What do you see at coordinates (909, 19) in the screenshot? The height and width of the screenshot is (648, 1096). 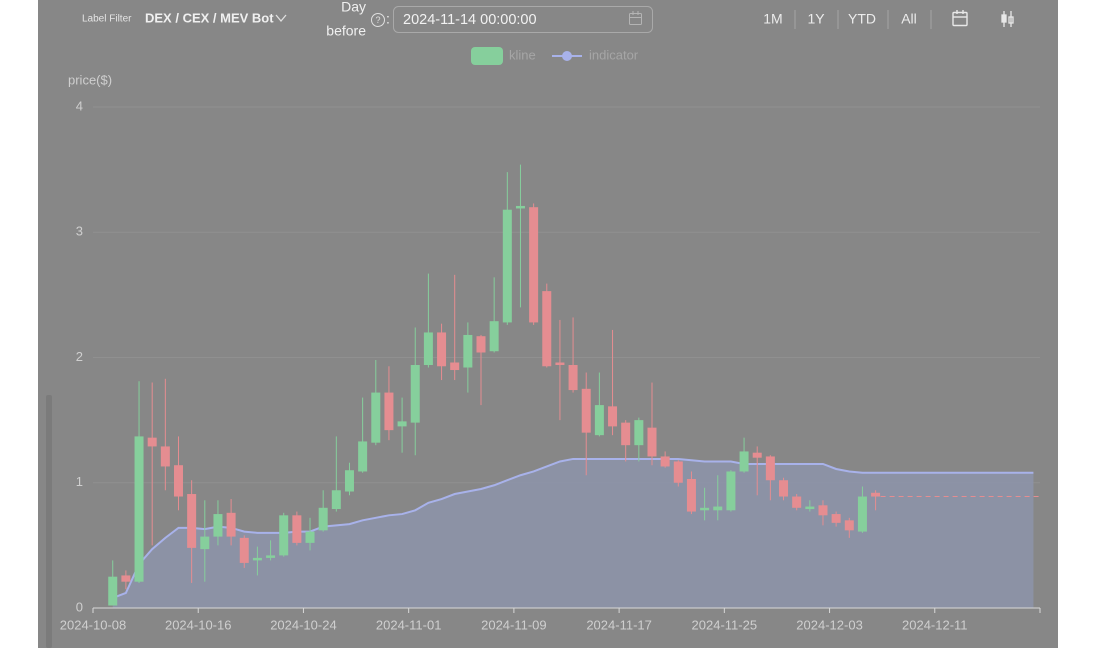 I see `range-button: All` at bounding box center [909, 19].